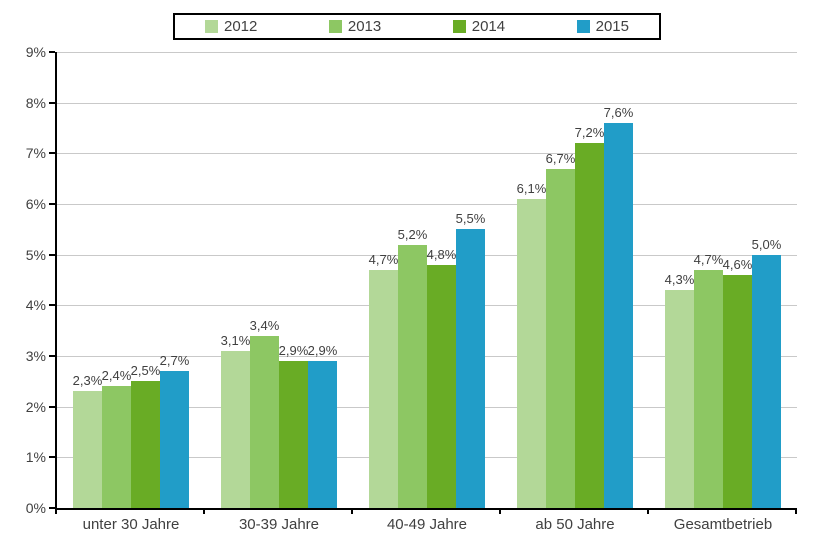 This screenshot has height=543, width=815. I want to click on legend-item: 2015, so click(602, 26).